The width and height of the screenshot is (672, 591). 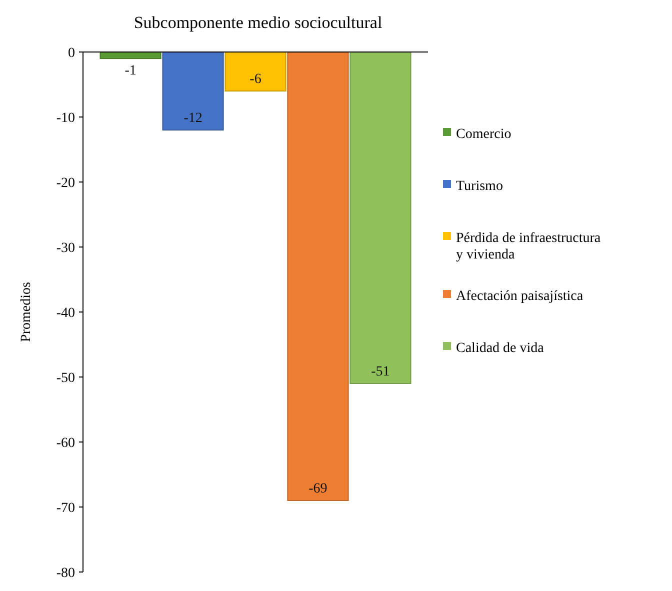 What do you see at coordinates (258, 22) in the screenshot?
I see `chart-title: Subcomponente medio sociocultural` at bounding box center [258, 22].